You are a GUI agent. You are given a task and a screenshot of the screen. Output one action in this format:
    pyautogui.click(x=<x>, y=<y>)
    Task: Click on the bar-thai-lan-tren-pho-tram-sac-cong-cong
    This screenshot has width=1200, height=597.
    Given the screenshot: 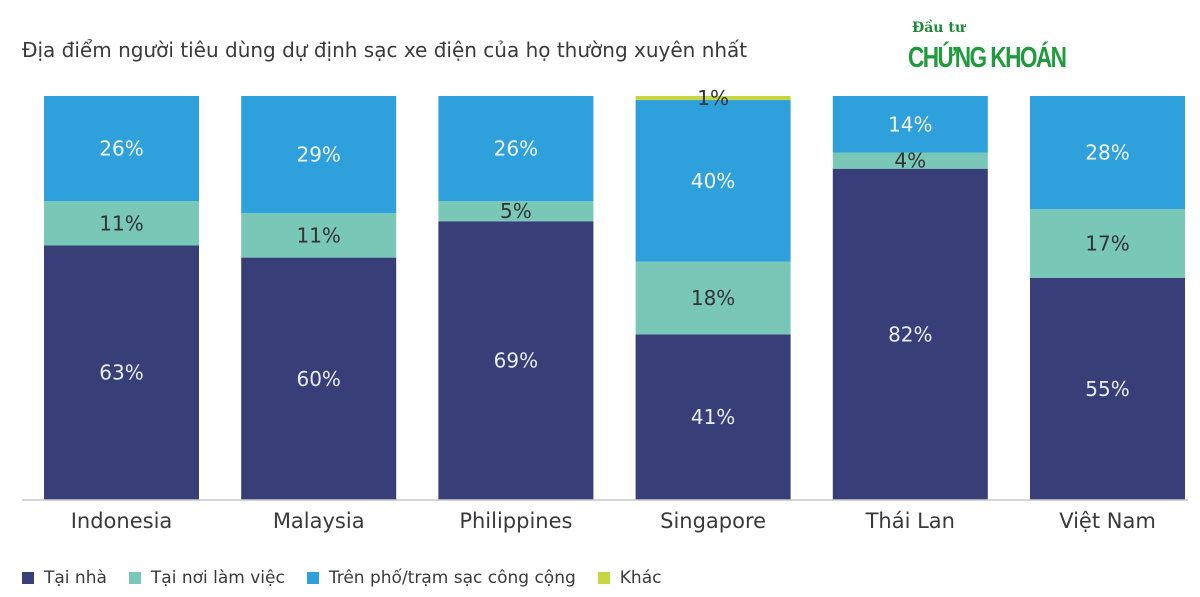 What is the action you would take?
    pyautogui.click(x=910, y=124)
    